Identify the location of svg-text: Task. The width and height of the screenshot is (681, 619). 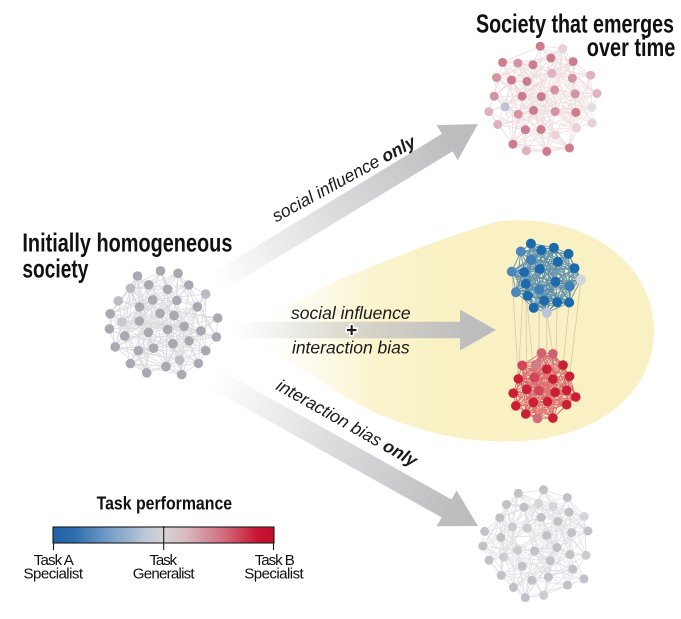
(164, 560).